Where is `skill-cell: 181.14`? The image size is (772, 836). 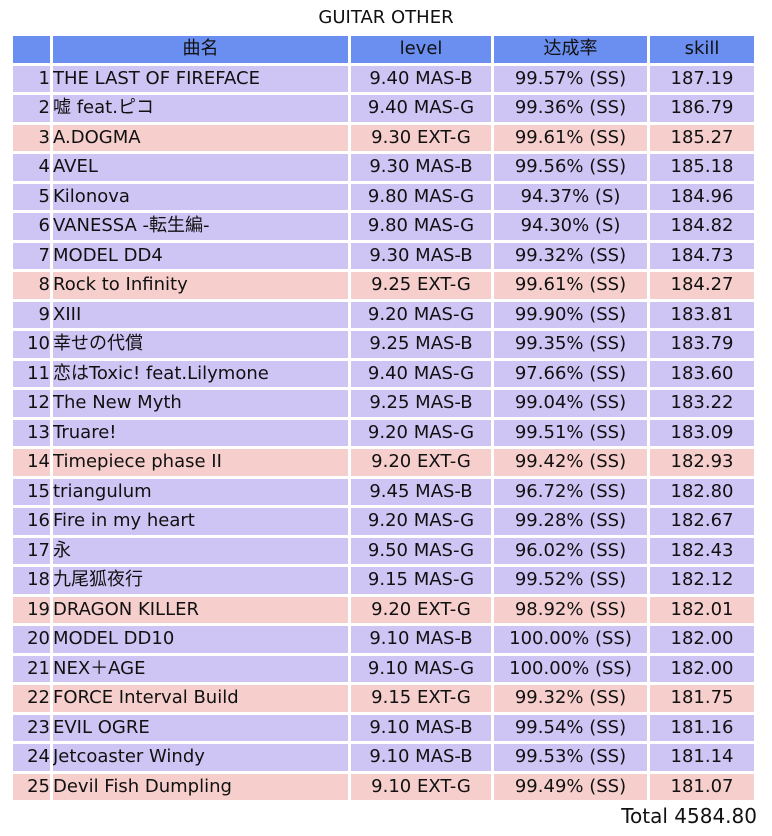 skill-cell: 181.14 is located at coordinates (702, 757).